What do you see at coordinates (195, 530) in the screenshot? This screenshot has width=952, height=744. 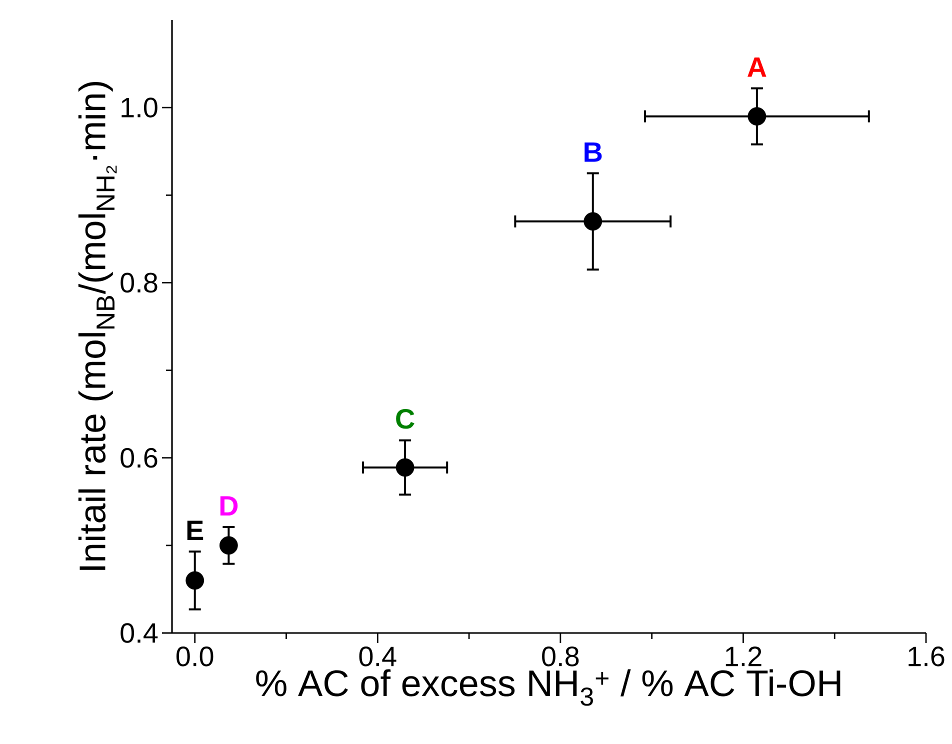 I see `annotation: E` at bounding box center [195, 530].